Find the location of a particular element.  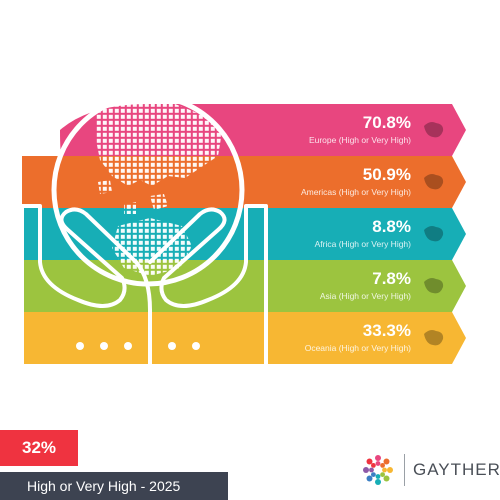

brand-divider is located at coordinates (404, 470).